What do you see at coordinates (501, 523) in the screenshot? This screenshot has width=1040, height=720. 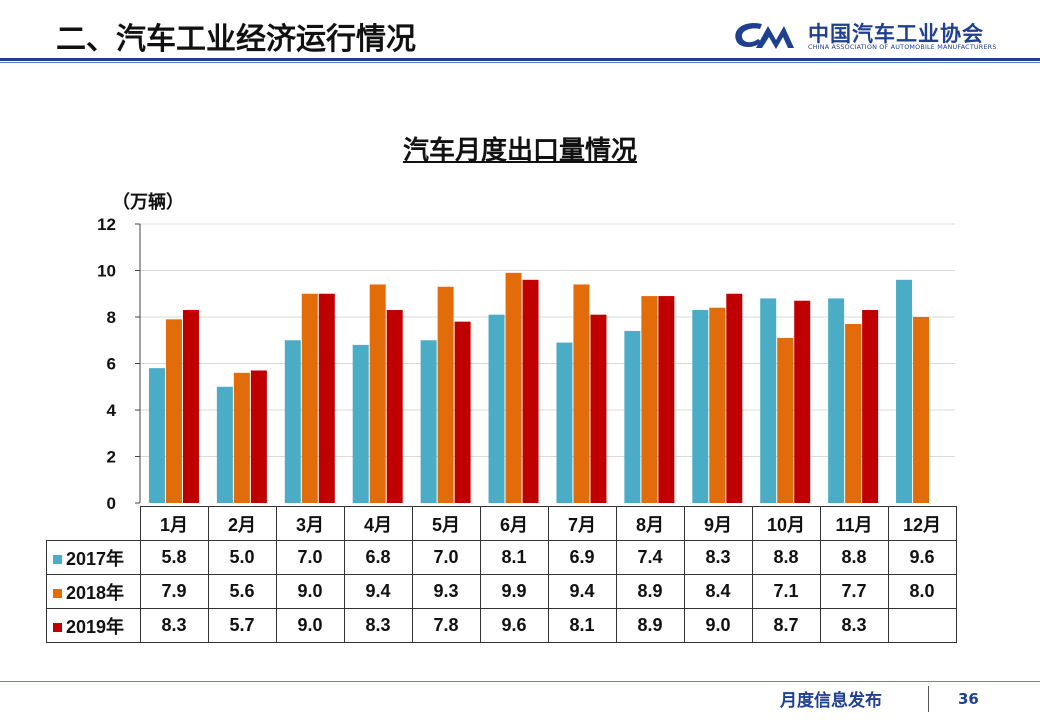 I see `table-header-row: 1月 2月 3月 4月 5月 6月 7月 8月 9月 10月 11月 12月` at bounding box center [501, 523].